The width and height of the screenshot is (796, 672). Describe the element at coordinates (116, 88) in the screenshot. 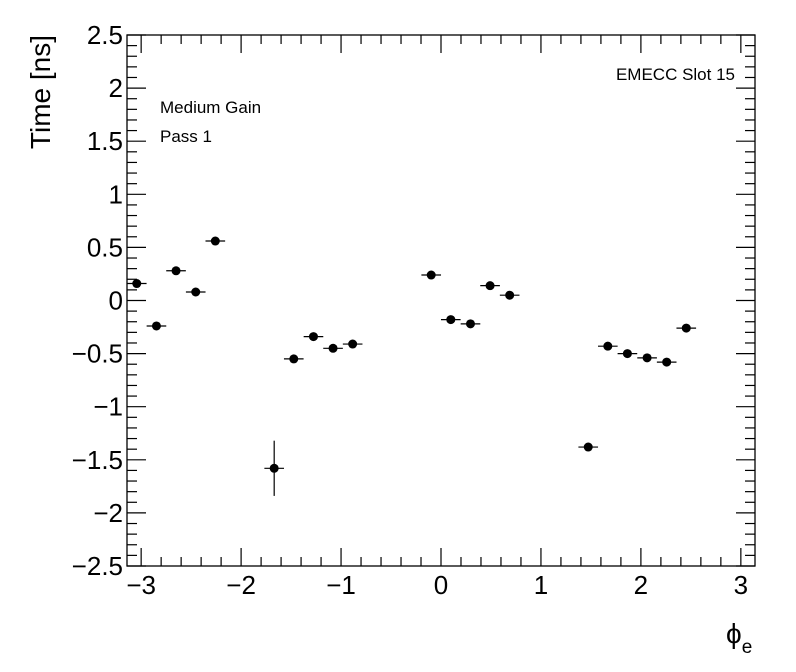

I see `y-tick-label: 2` at that location.